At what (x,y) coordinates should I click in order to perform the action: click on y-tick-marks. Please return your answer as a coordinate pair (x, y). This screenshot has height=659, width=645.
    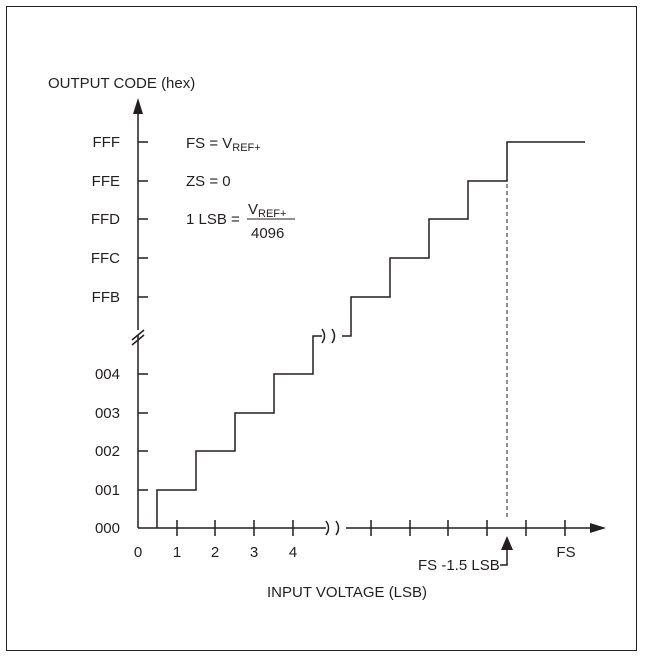
    Looking at the image, I should click on (143, 316).